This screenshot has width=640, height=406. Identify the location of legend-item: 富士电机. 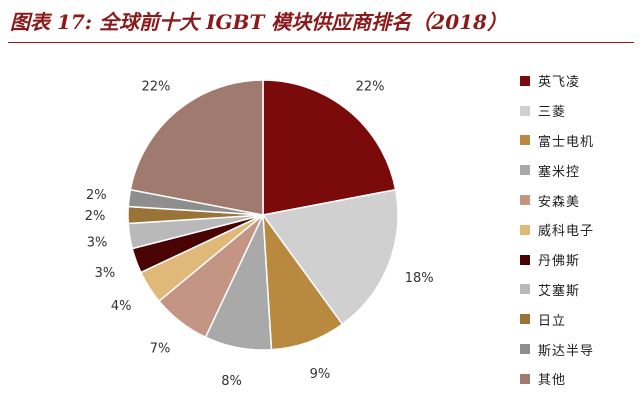
(577, 141).